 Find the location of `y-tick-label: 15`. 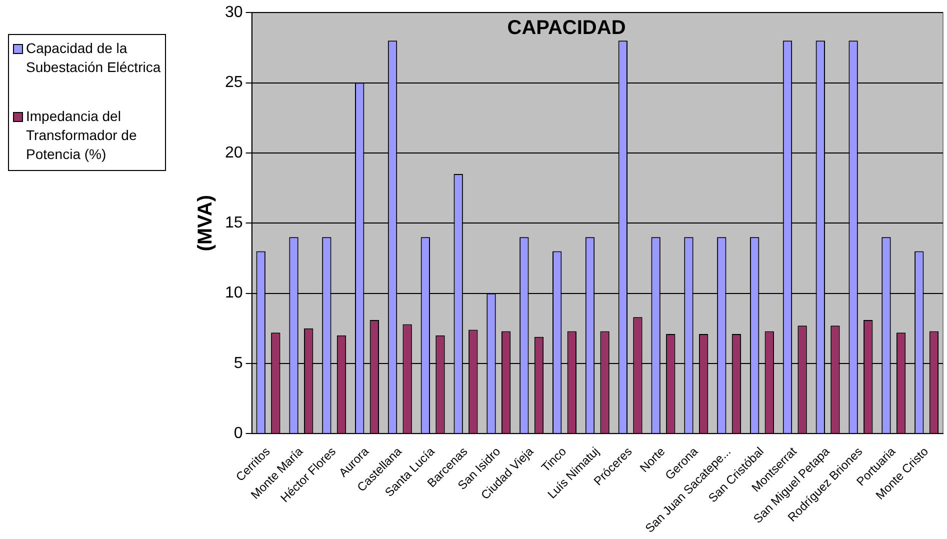

y-tick-label: 15 is located at coordinates (234, 223).